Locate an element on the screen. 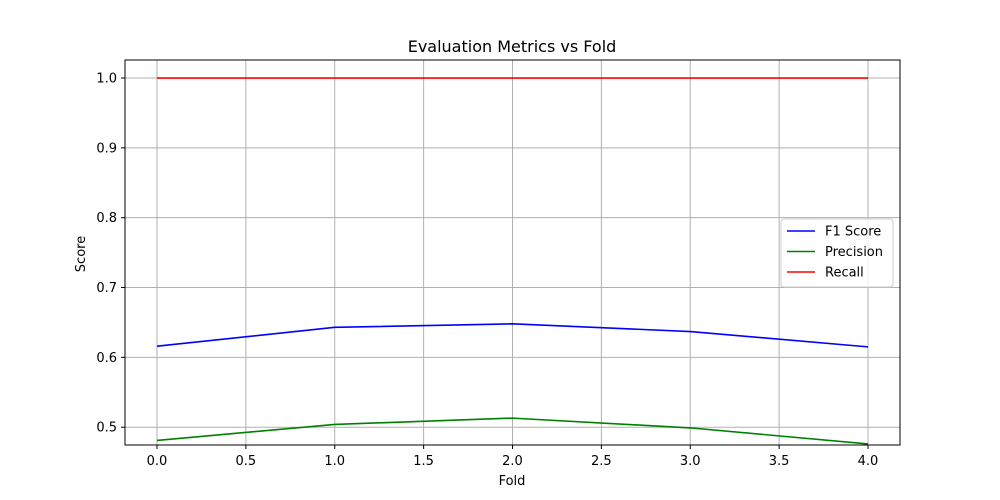 The height and width of the screenshot is (500, 1000). x-tick-label: 1.0 is located at coordinates (334, 461).